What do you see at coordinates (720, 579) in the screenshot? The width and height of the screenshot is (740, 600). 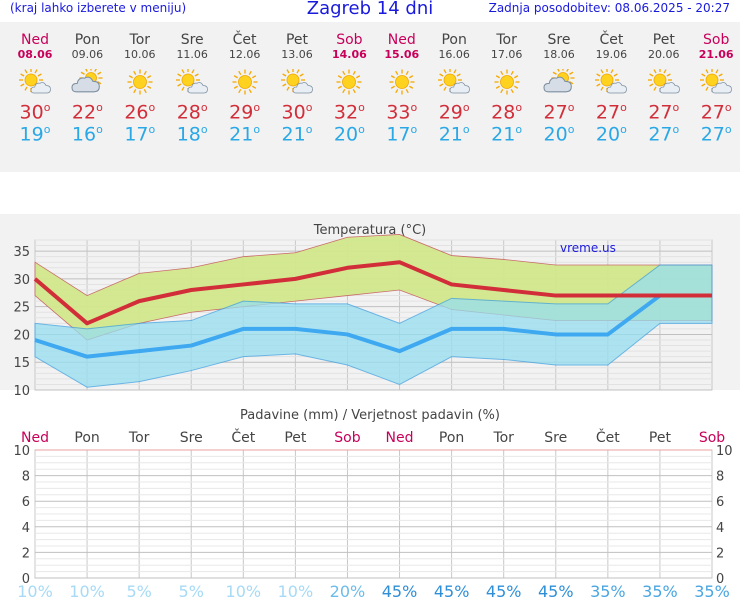 I see `precip-tick-right: 0` at bounding box center [720, 579].